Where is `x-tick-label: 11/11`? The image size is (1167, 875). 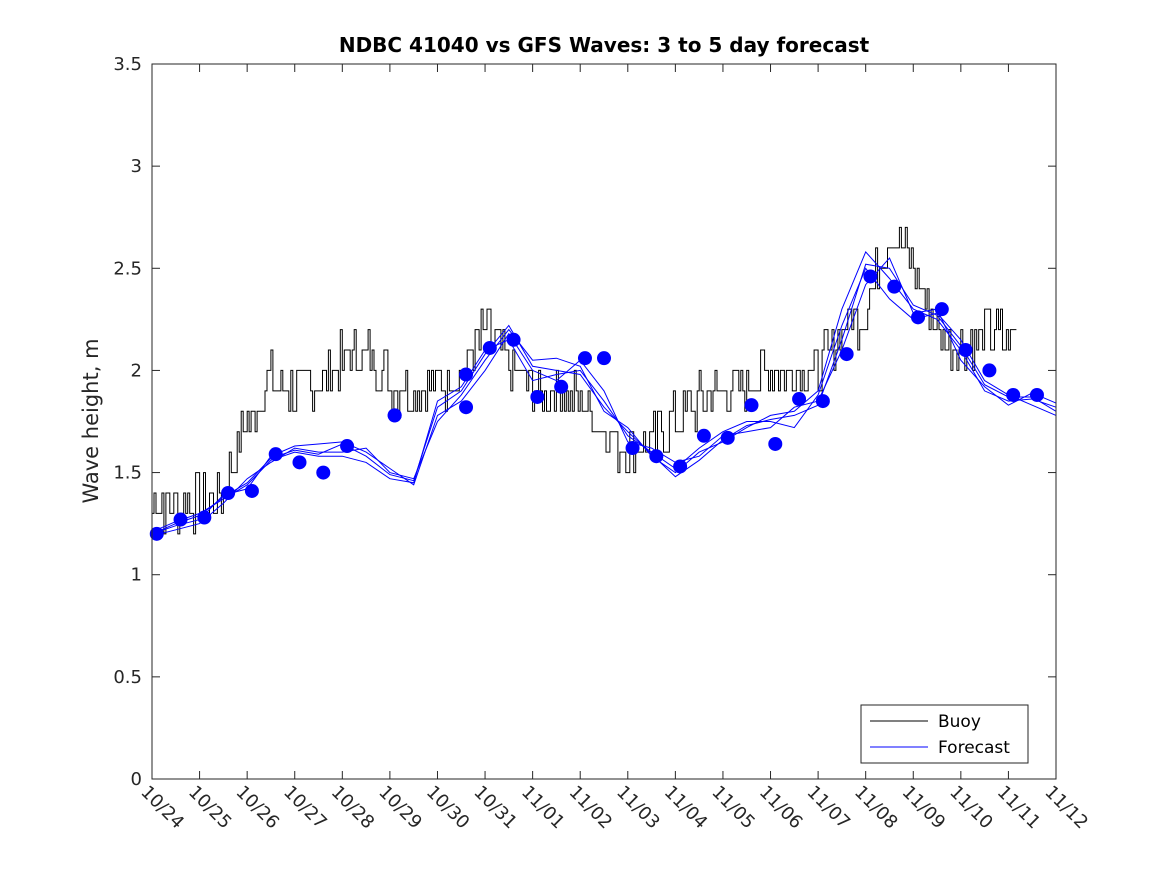
x-tick-label: 11/11 is located at coordinates (1019, 808).